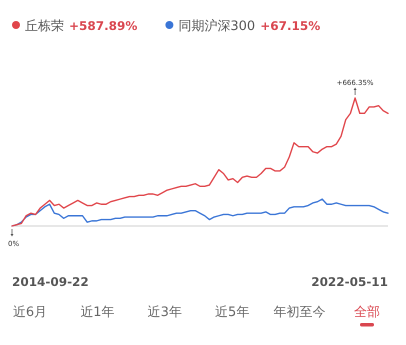 This screenshot has width=406, height=345. What do you see at coordinates (349, 282) in the screenshot?
I see `text: 2022-05-11` at bounding box center [349, 282].